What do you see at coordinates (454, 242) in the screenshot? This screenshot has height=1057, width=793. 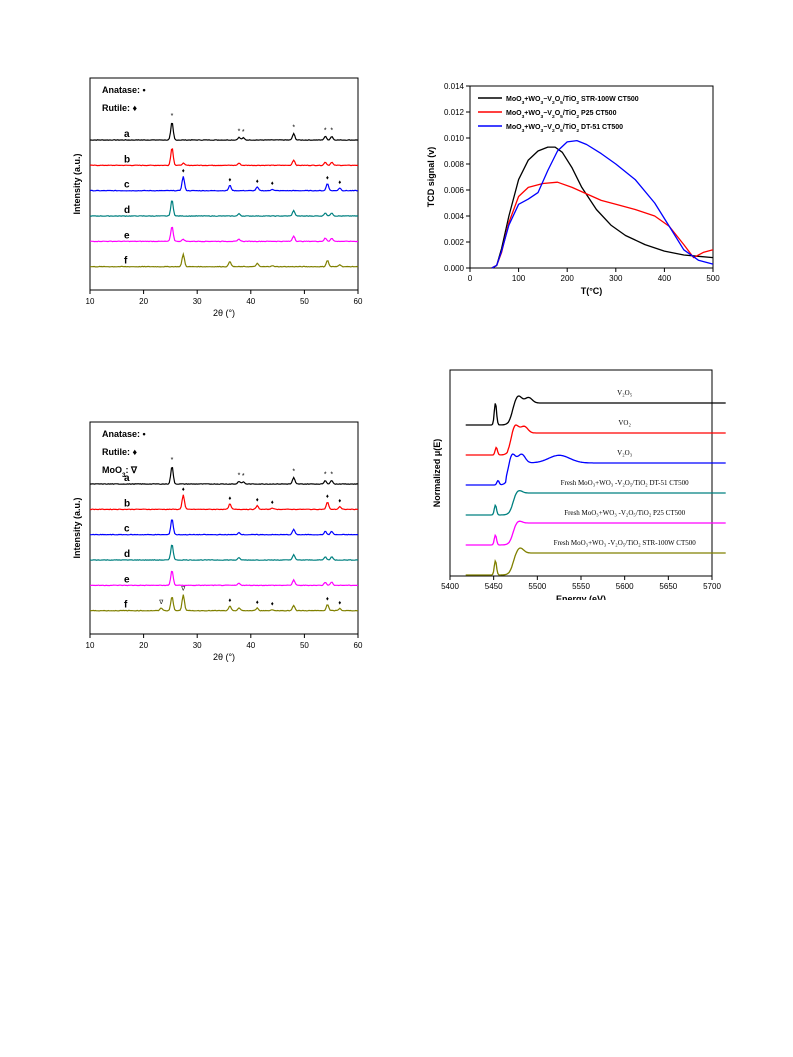 I see `y-tick-label: 0.002` at bounding box center [454, 242].